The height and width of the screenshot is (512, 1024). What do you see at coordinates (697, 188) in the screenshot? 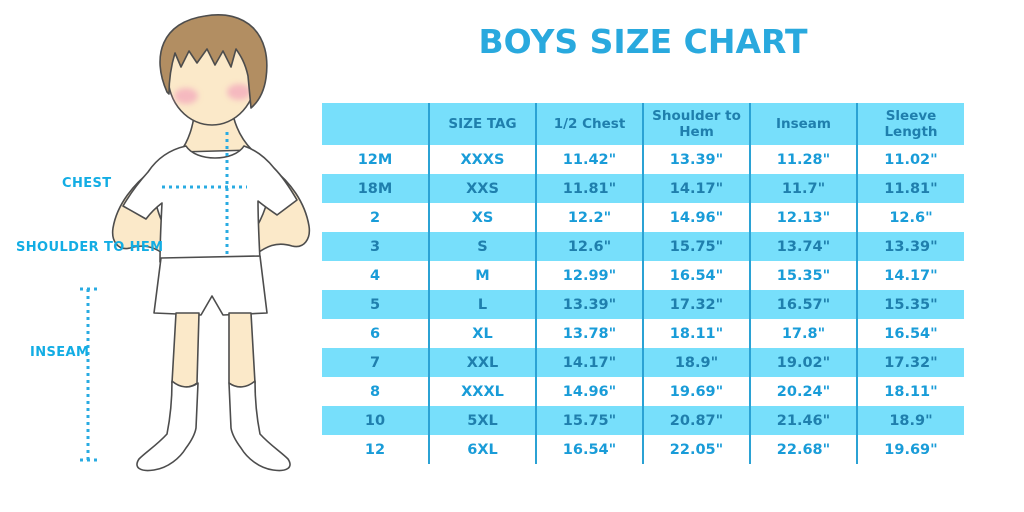
I see `cell-shoulder-to-hem: 14.17"` at bounding box center [697, 188].